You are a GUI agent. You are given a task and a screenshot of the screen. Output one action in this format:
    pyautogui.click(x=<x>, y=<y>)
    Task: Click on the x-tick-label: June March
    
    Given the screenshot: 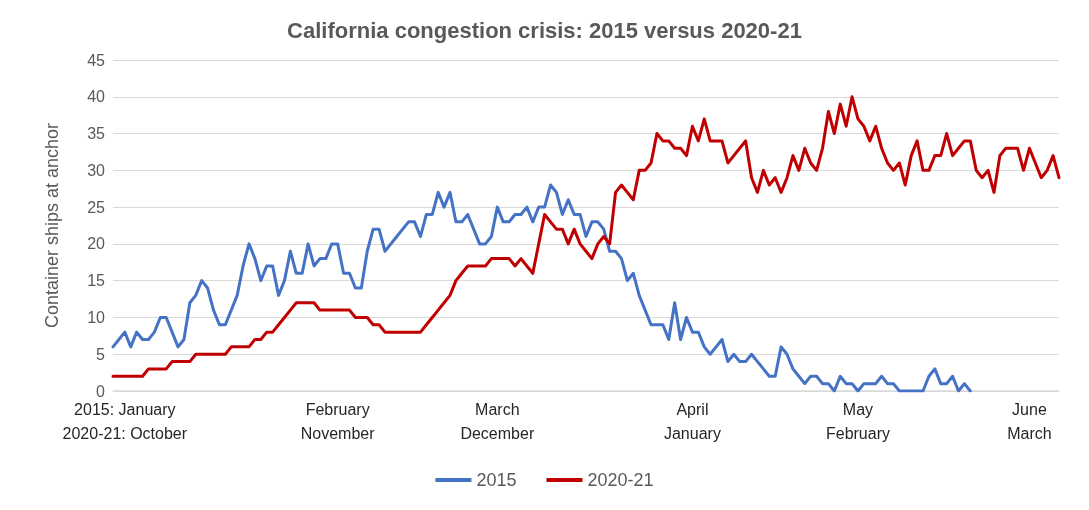 What is the action you would take?
    pyautogui.click(x=1029, y=421)
    